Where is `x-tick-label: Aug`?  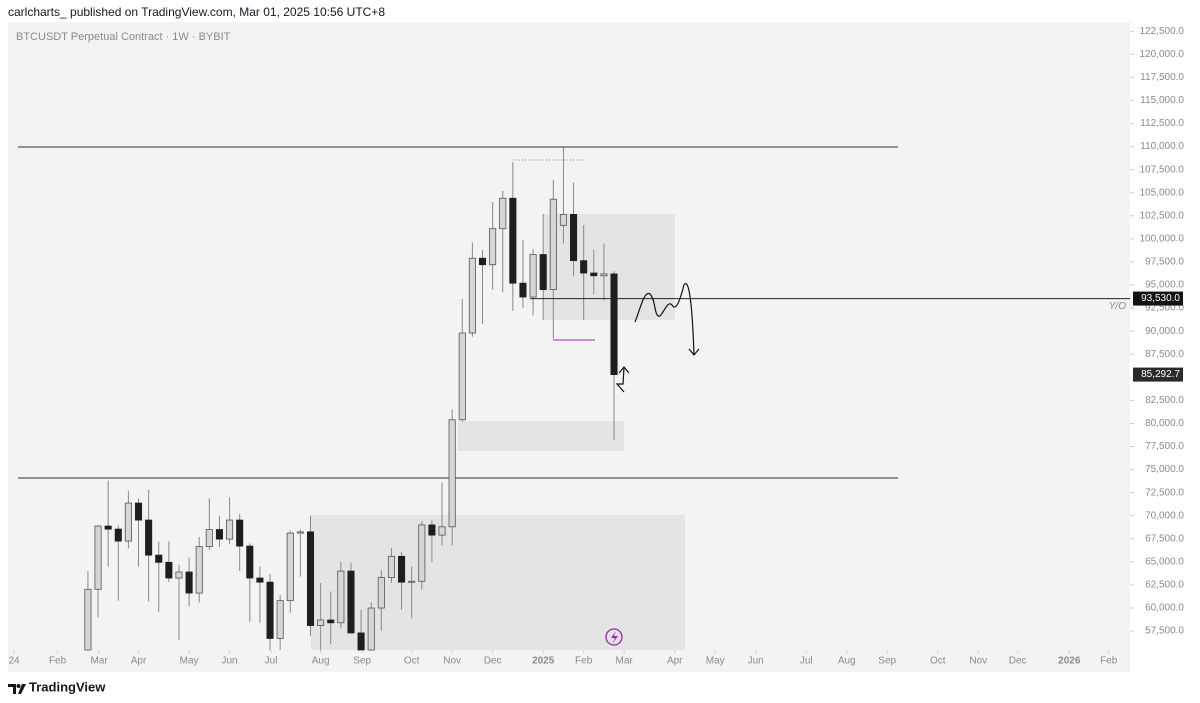
x-tick-label: Aug is located at coordinates (847, 661).